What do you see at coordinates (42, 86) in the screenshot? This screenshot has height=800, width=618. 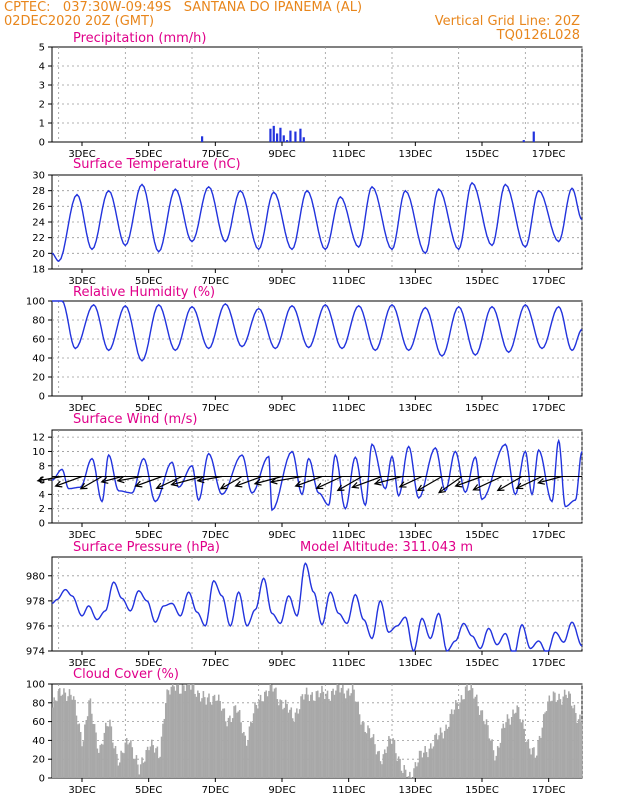 I see `y-tick-label: 3` at bounding box center [42, 86].